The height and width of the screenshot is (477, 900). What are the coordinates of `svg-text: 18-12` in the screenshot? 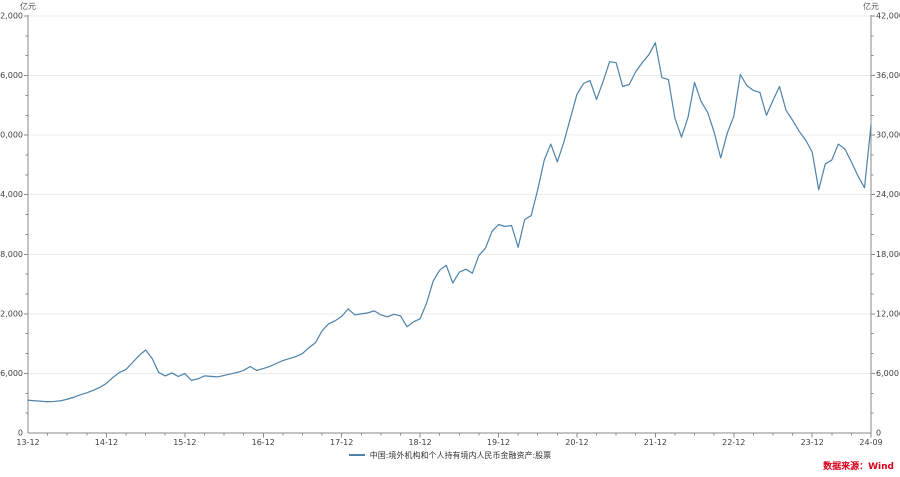 It's located at (419, 442).